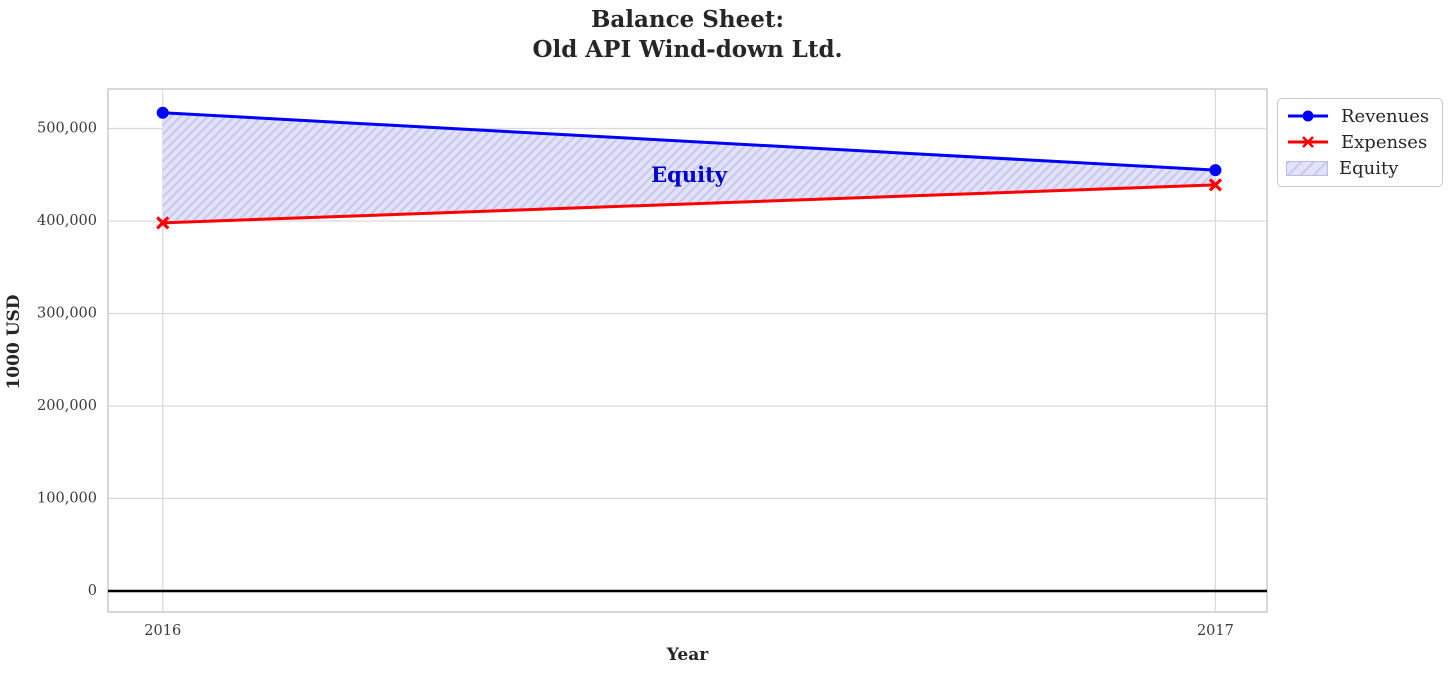 This screenshot has width=1452, height=676. Describe the element at coordinates (689, 141) in the screenshot. I see `revenues-line` at that location.